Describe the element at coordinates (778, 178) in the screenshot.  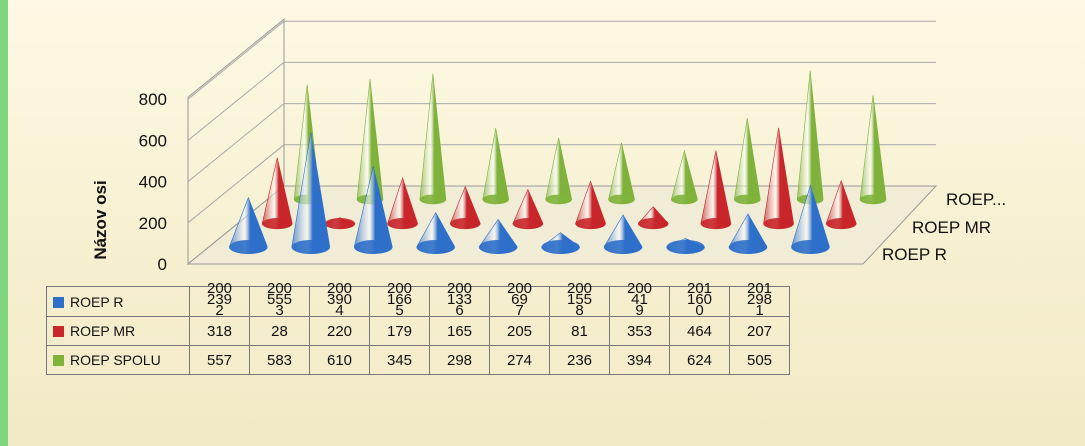
I see `cone-roep-mr-2010` at that location.